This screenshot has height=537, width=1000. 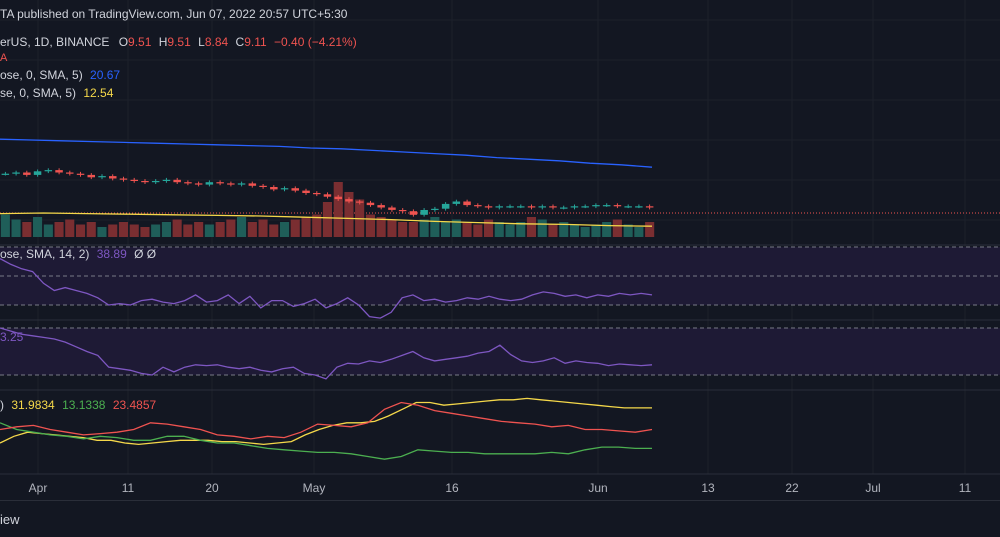 I want to click on footer-brand: iew, so click(x=10, y=519).